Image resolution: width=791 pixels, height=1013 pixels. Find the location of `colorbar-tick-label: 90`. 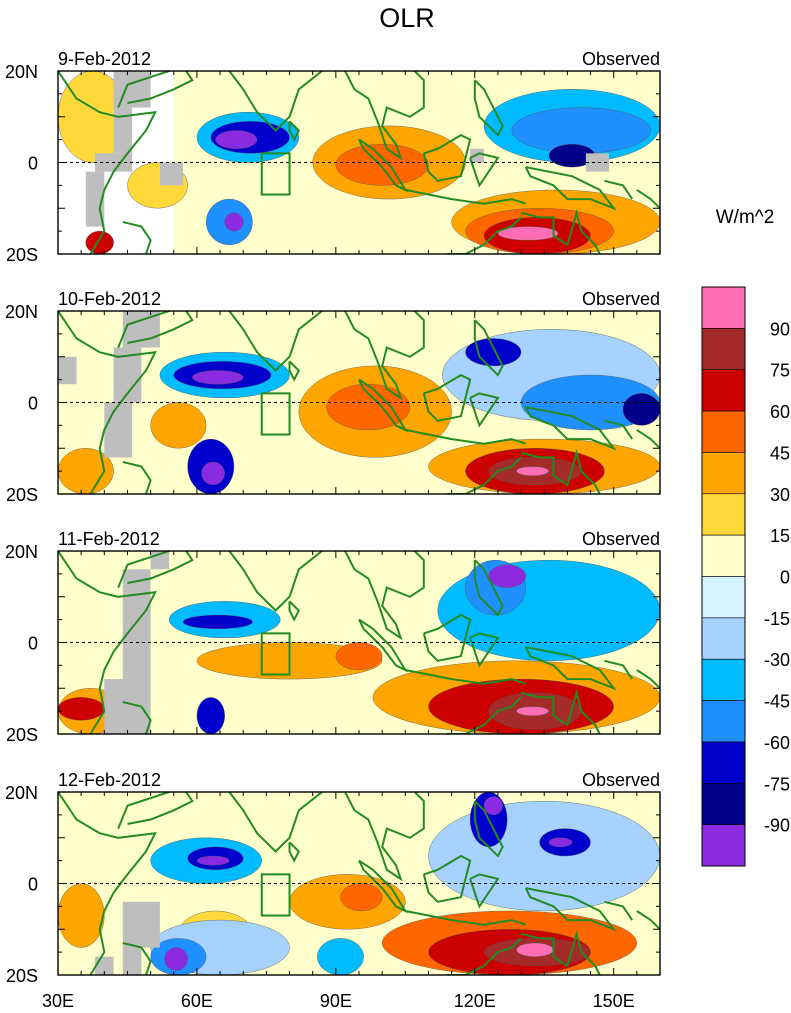

colorbar-tick-label: 90 is located at coordinates (780, 329).